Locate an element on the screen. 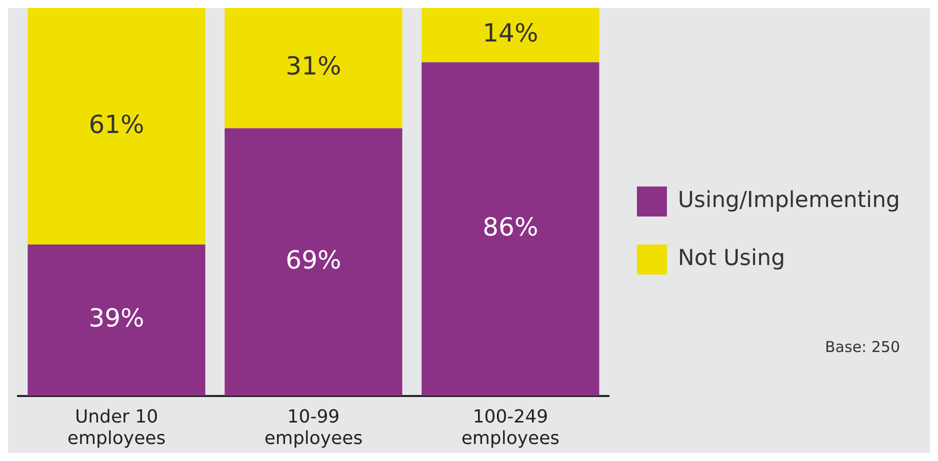 The image size is (938, 461). data-label: 61% is located at coordinates (116, 124).